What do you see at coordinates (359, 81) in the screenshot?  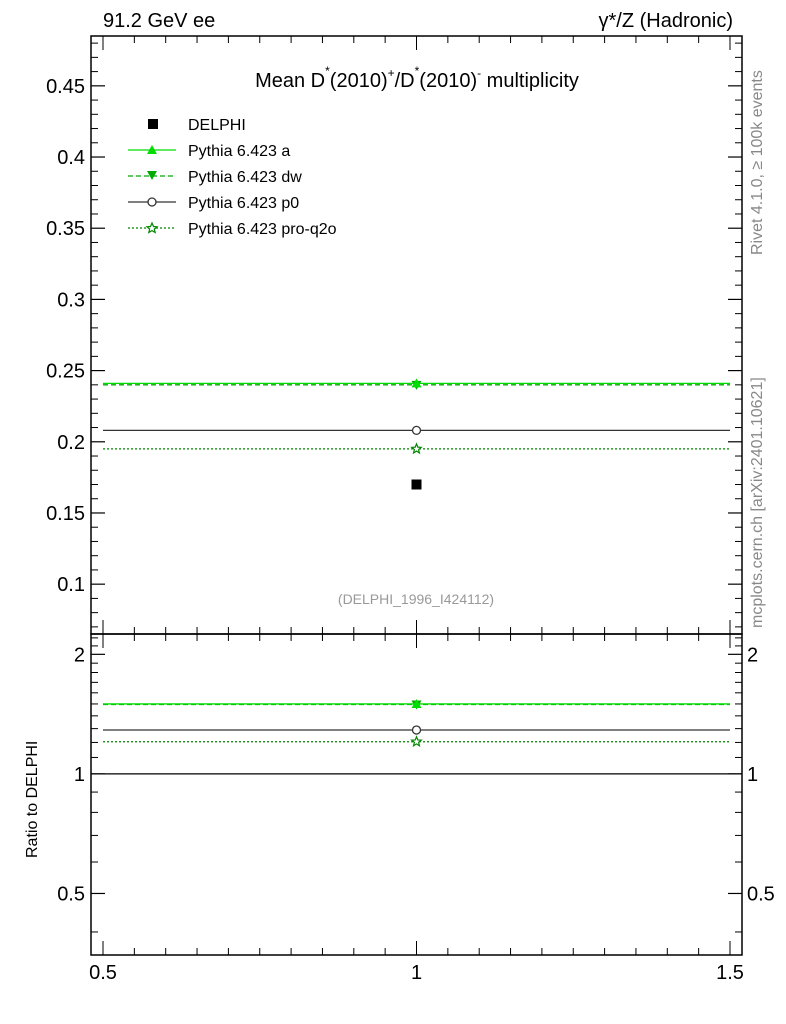 I see `title-mid-1: (2010)` at bounding box center [359, 81].